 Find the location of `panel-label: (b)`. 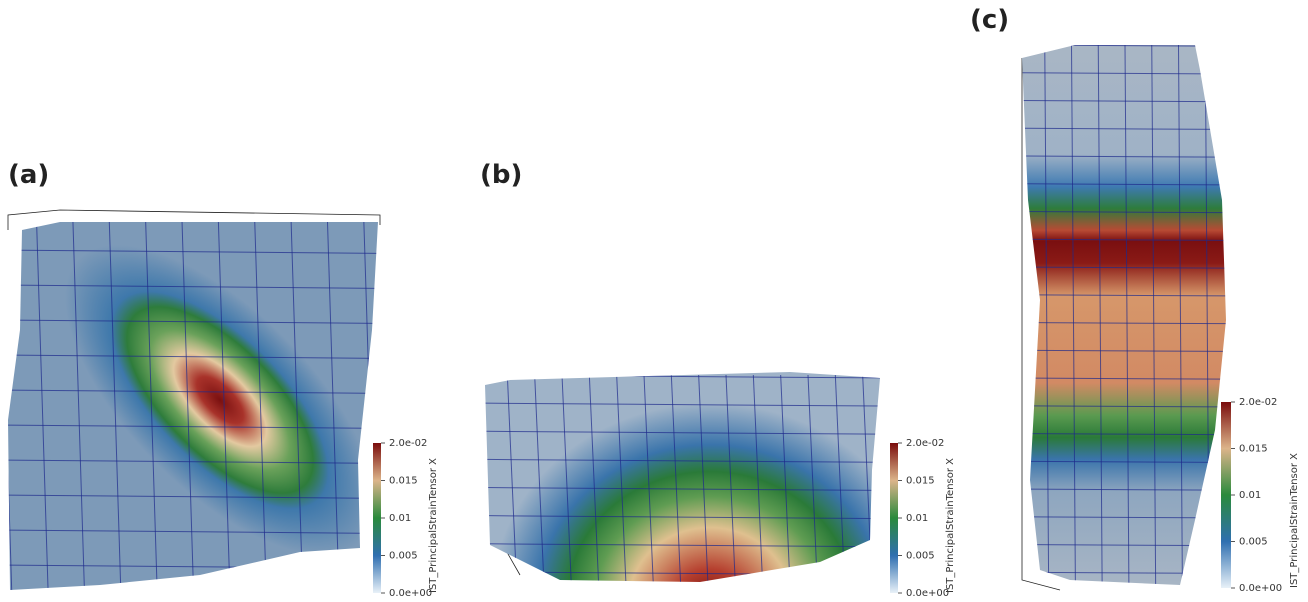

panel-label: (b) is located at coordinates (501, 175).